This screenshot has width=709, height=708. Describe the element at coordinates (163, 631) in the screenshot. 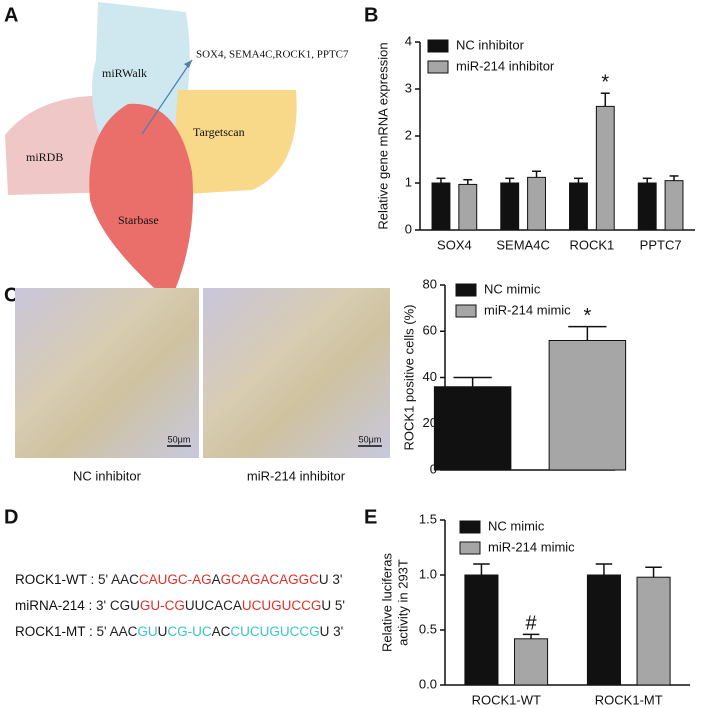

I see `sequence-segment: U` at that location.